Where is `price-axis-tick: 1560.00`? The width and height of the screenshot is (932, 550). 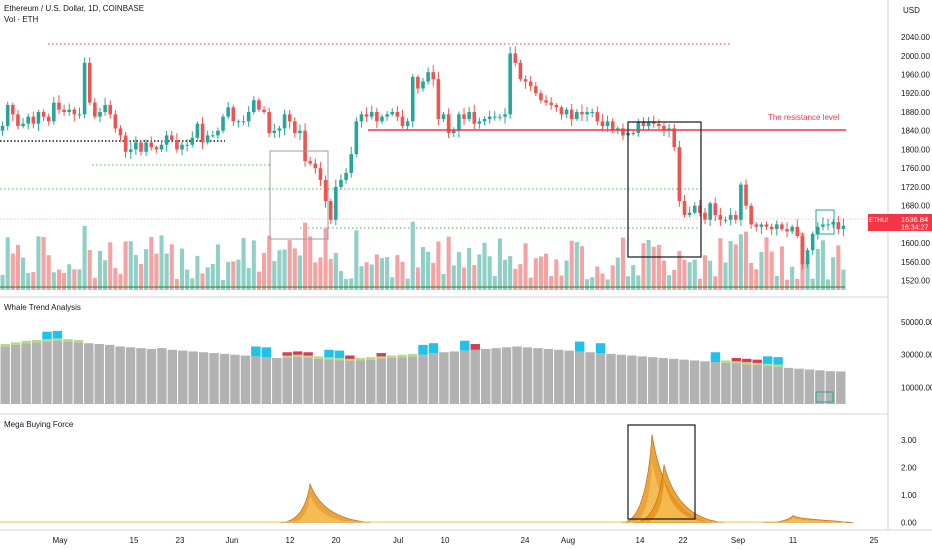
price-axis-tick: 1560.00 is located at coordinates (915, 262).